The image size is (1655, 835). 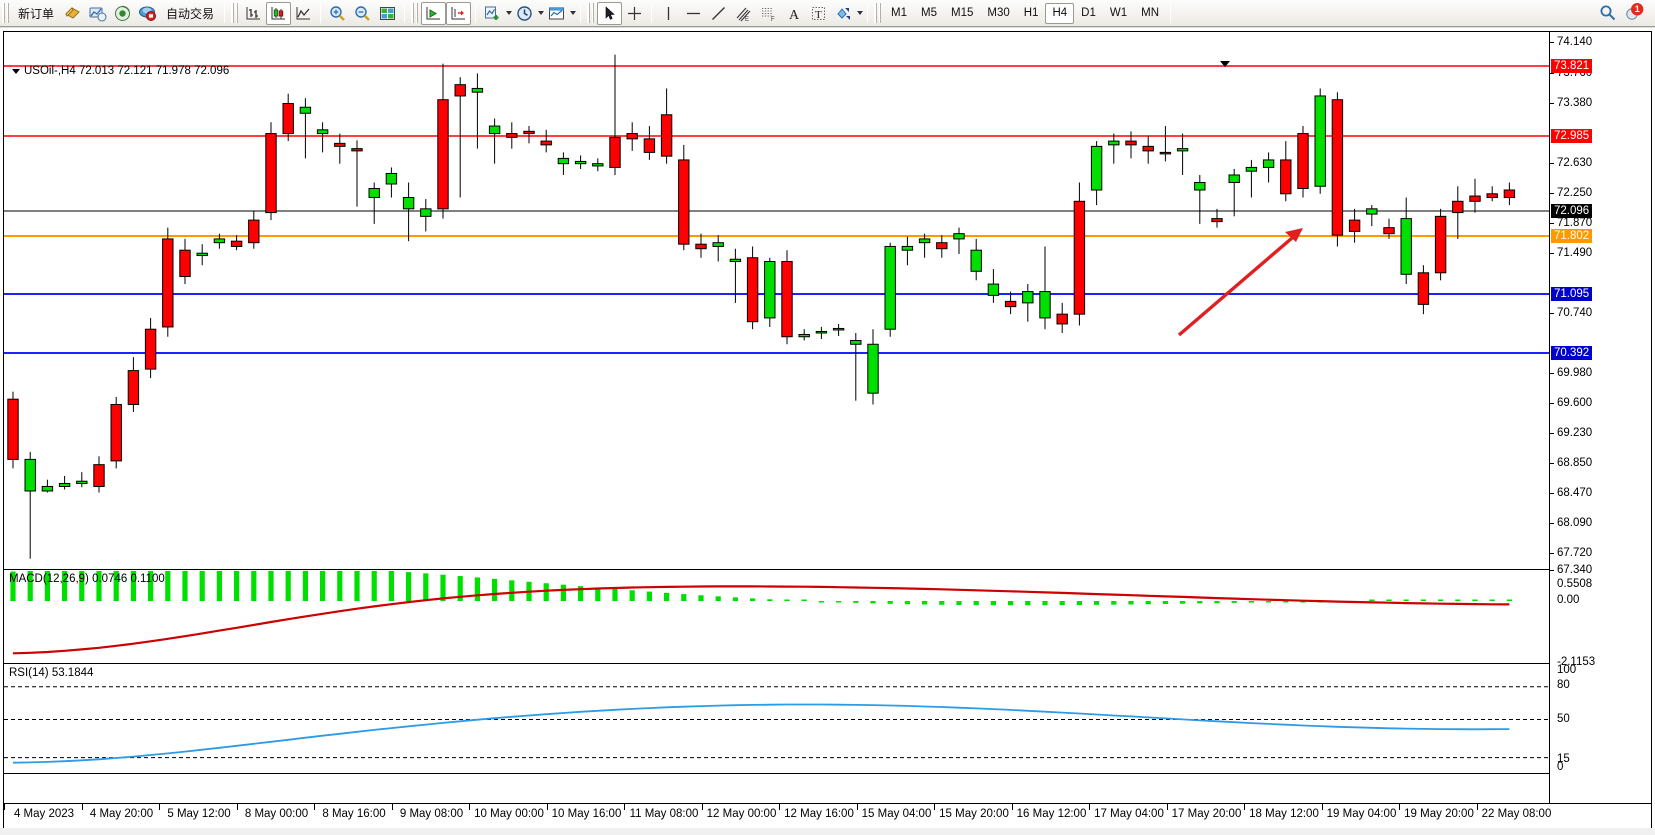 I want to click on alert-icon: 1, so click(x=1634, y=13).